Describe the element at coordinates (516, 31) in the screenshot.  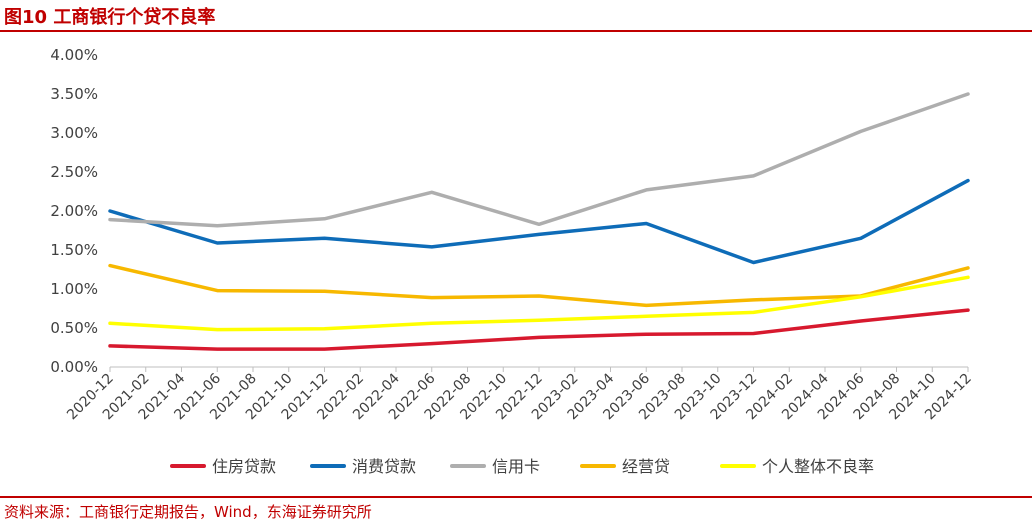
I see `title-divider` at that location.